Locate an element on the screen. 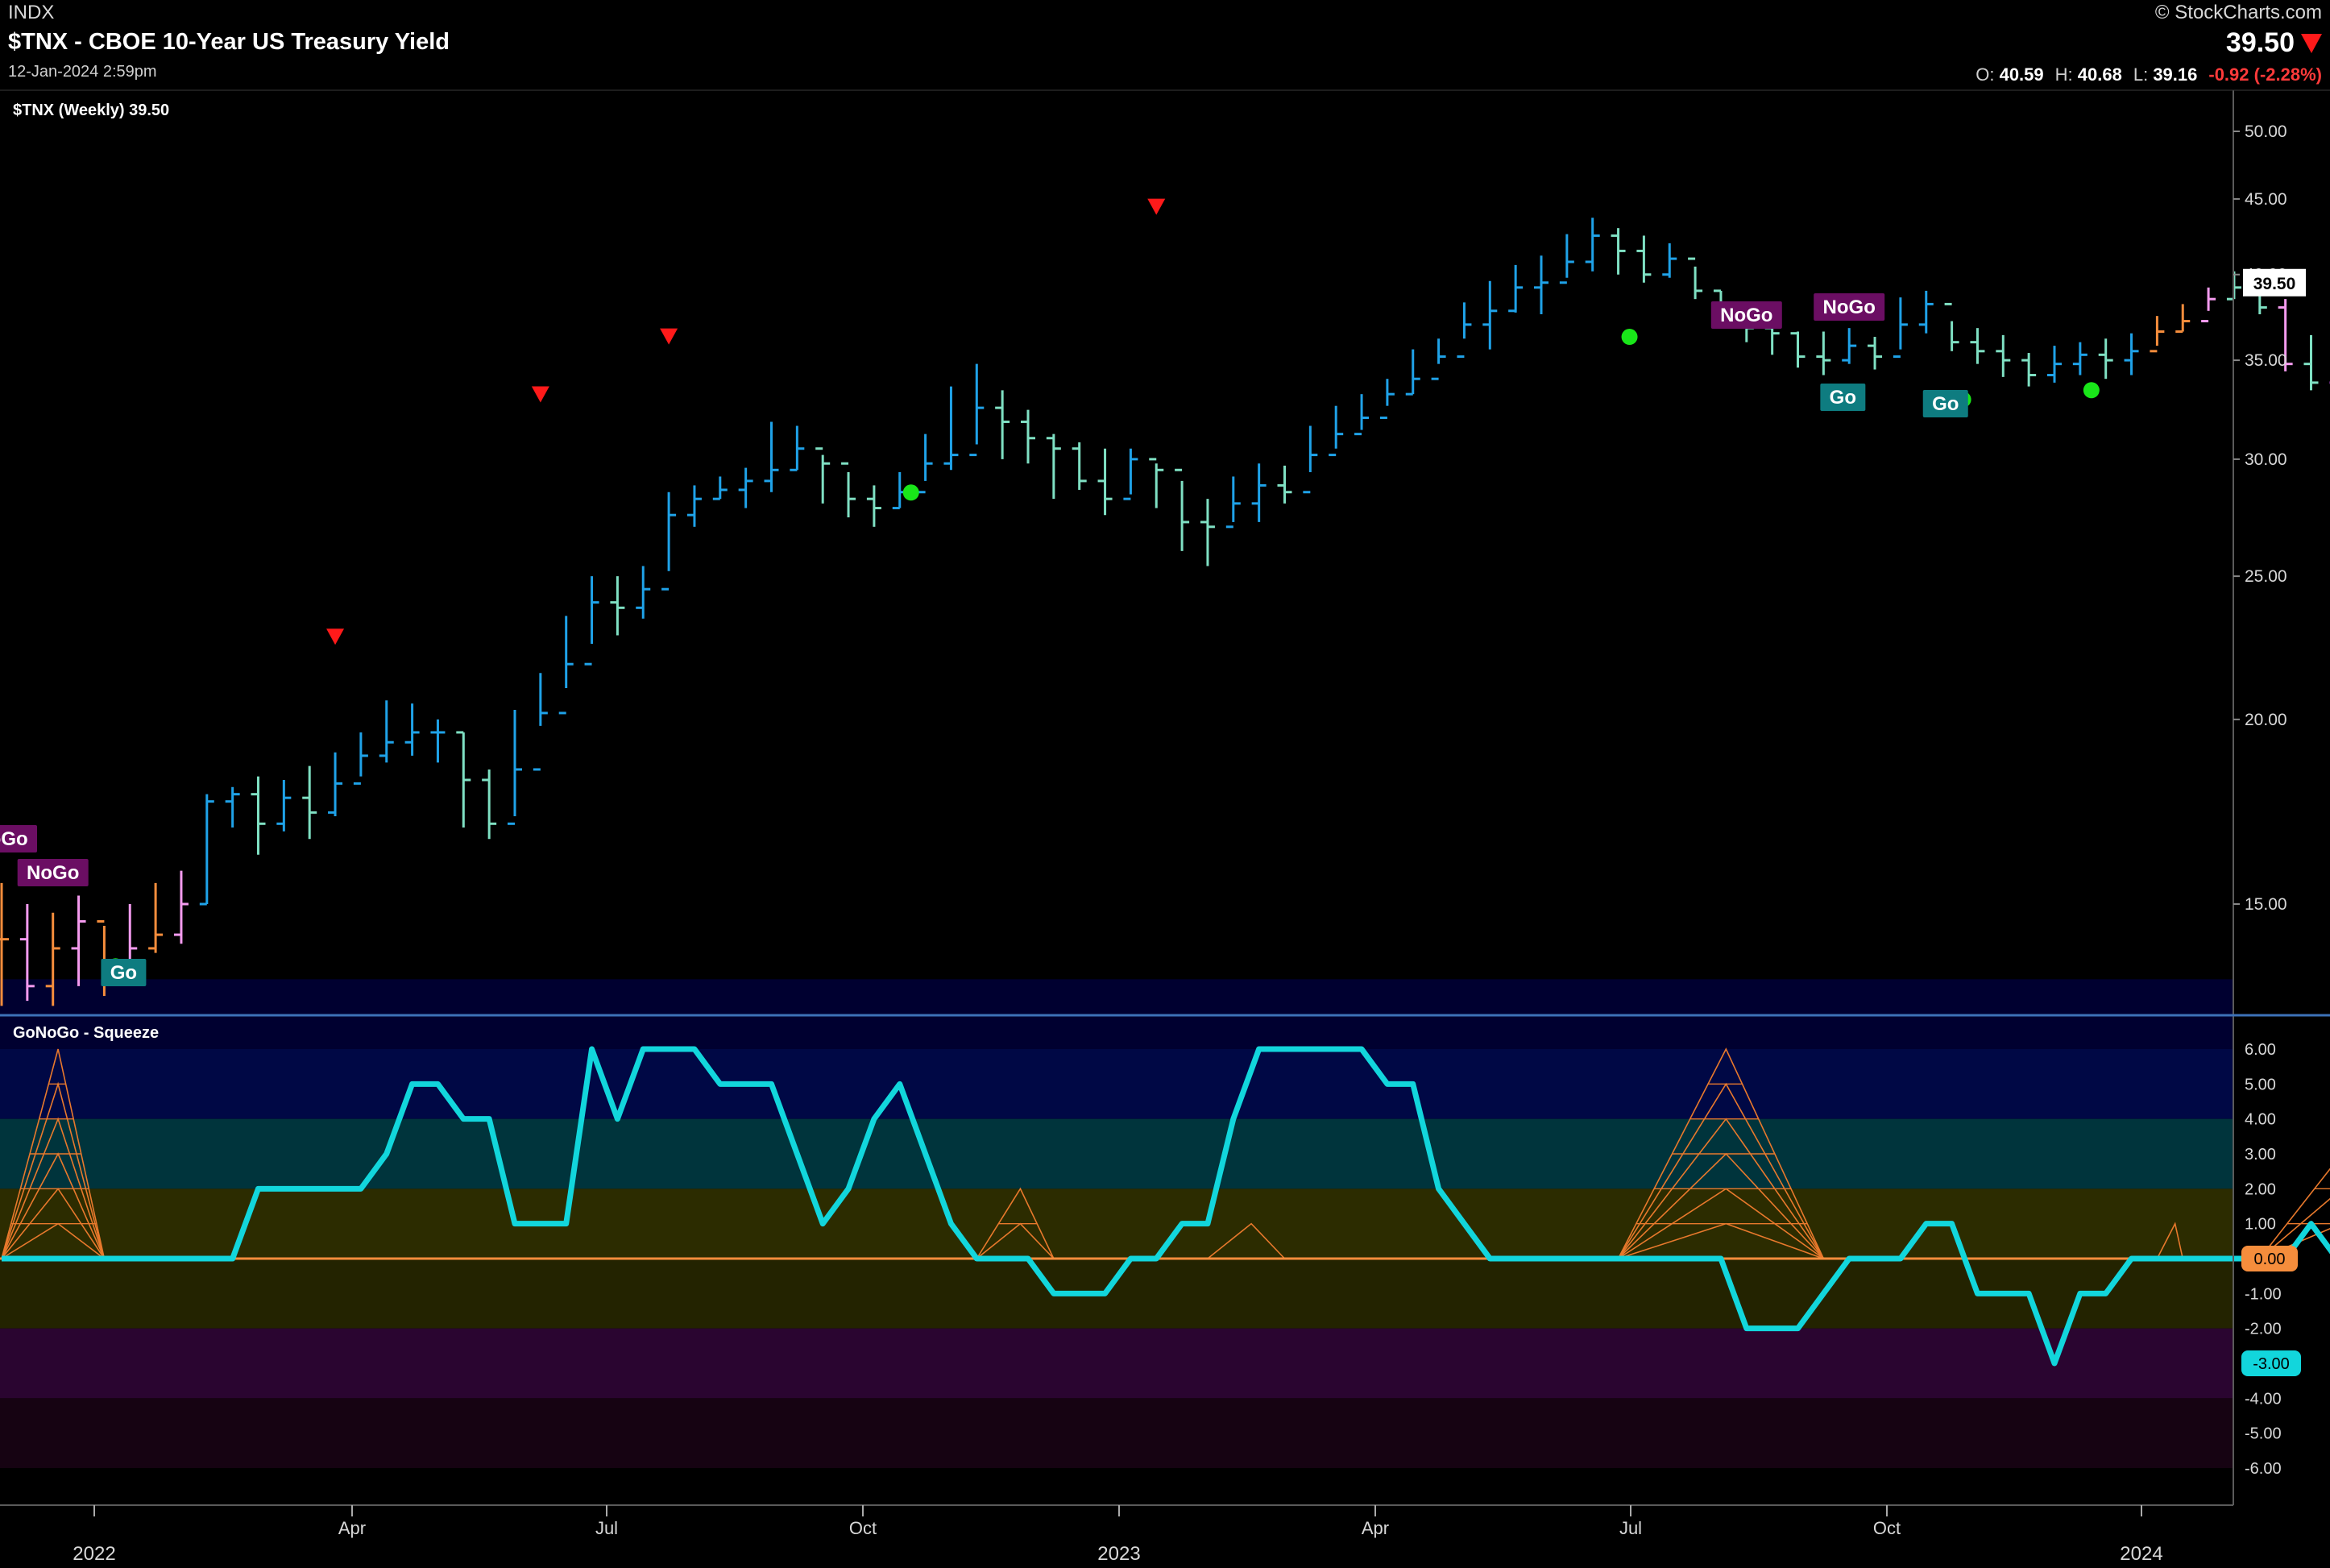 The image size is (2330, 1568). price-tick-label: 50.00 is located at coordinates (2266, 131).